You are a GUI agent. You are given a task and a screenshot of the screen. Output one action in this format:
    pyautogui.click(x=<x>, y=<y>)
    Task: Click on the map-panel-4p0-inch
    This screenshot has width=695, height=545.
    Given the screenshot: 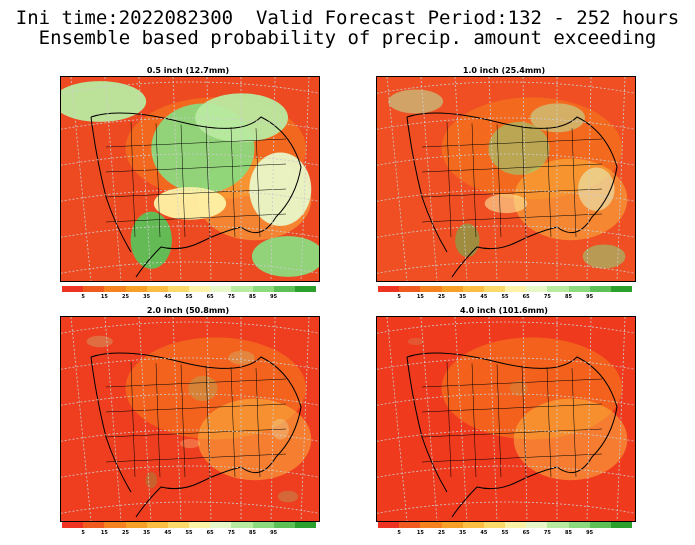 What is the action you would take?
    pyautogui.click(x=506, y=419)
    